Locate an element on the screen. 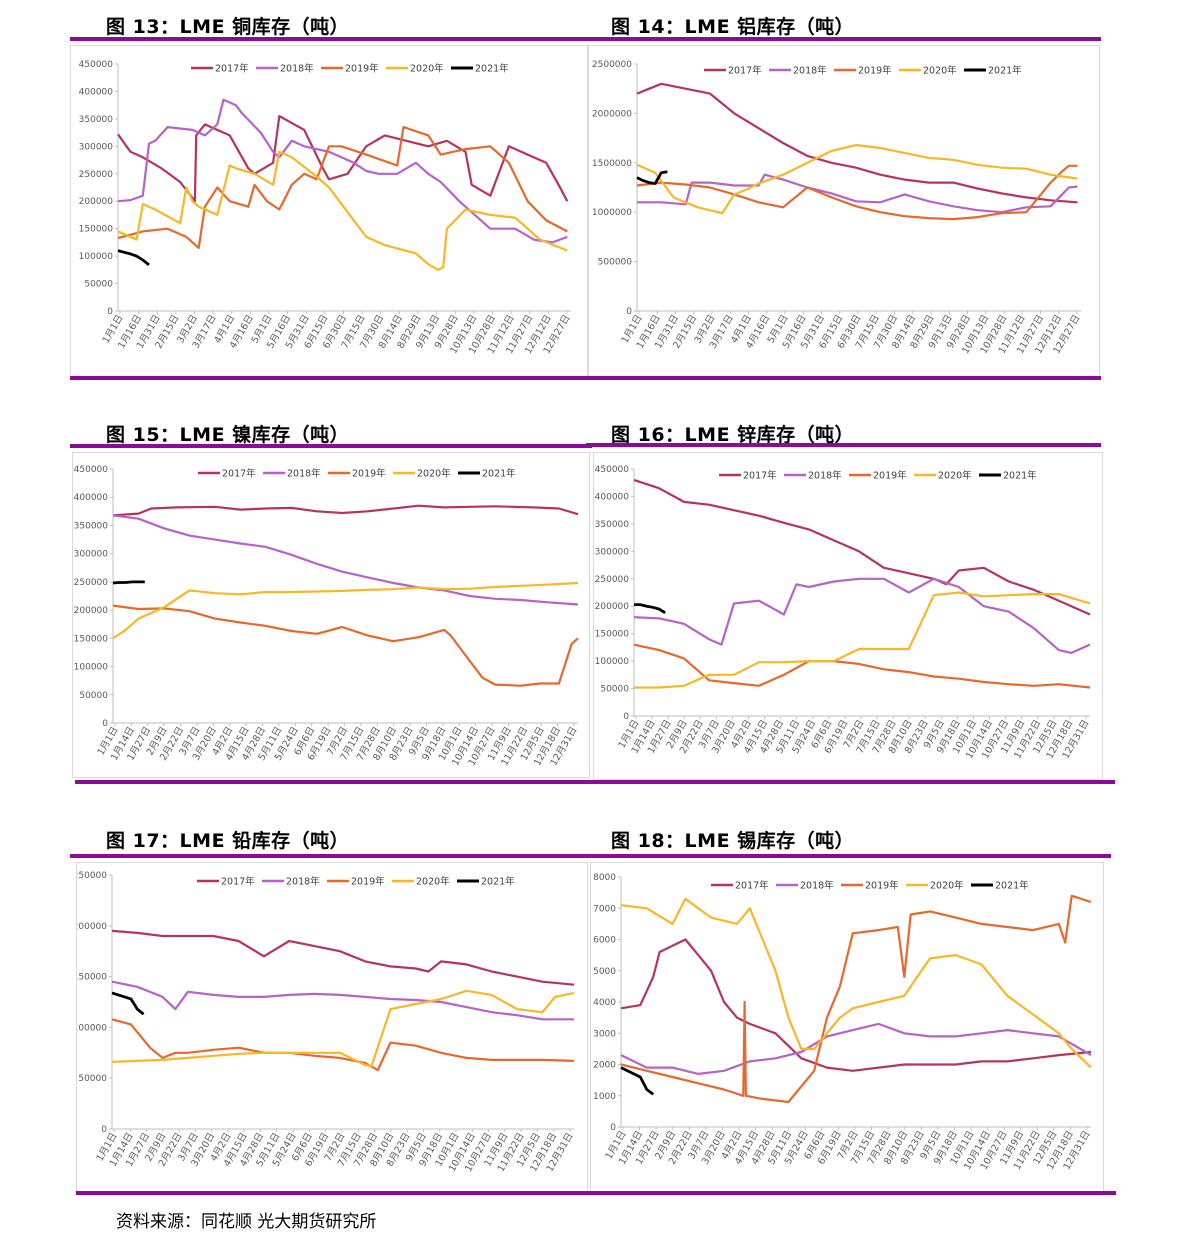 The height and width of the screenshot is (1251, 1191). chart-title-lead: 图 17：LME 铅库存（吨） is located at coordinates (228, 841).